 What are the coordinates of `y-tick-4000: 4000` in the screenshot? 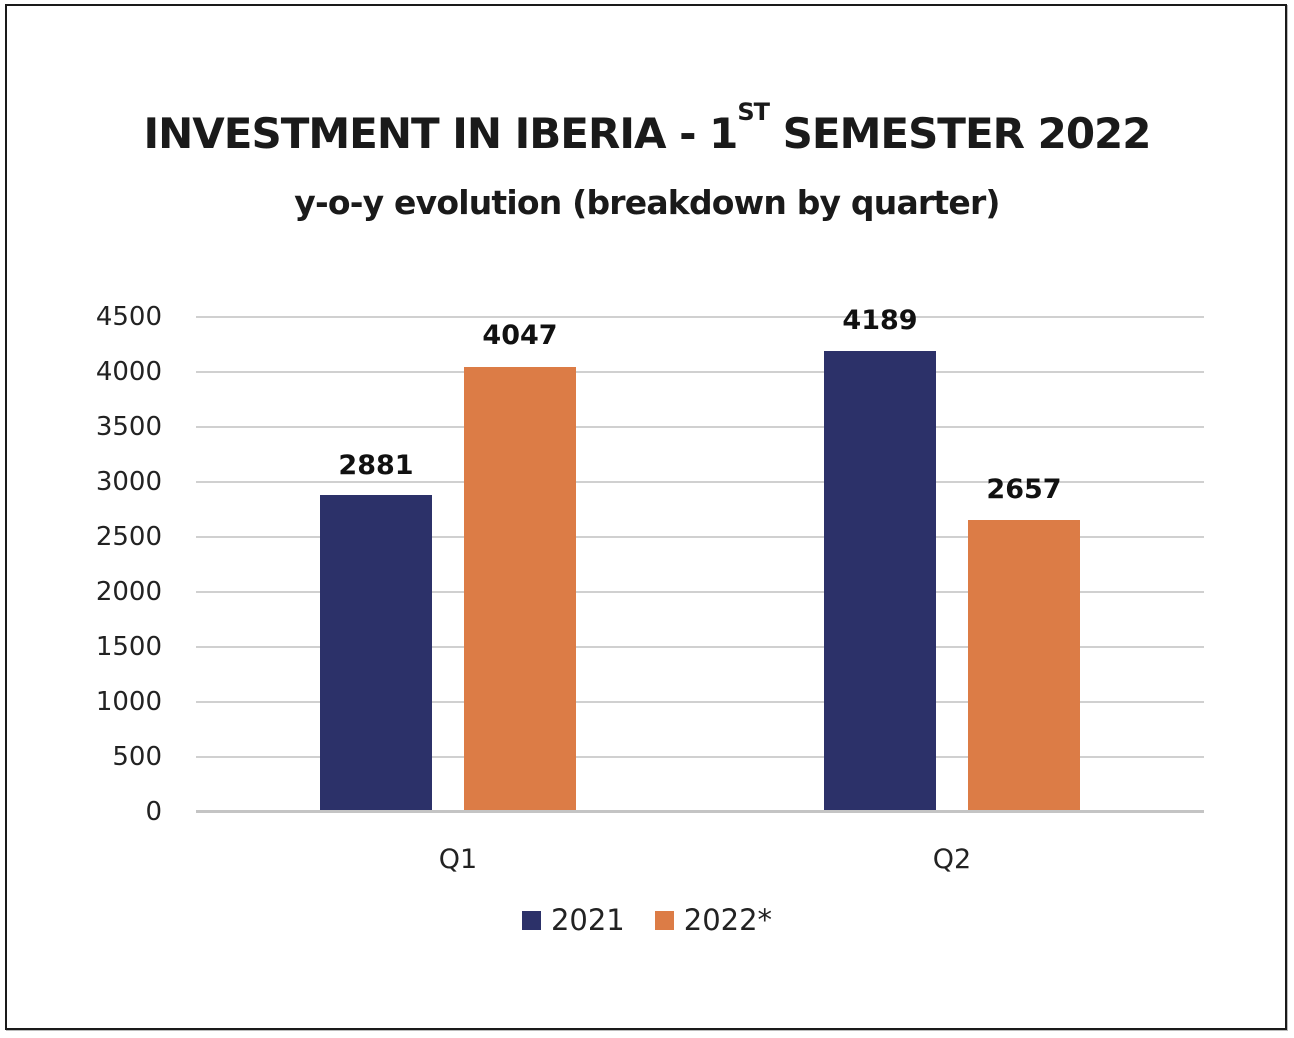 It's located at (128, 372).